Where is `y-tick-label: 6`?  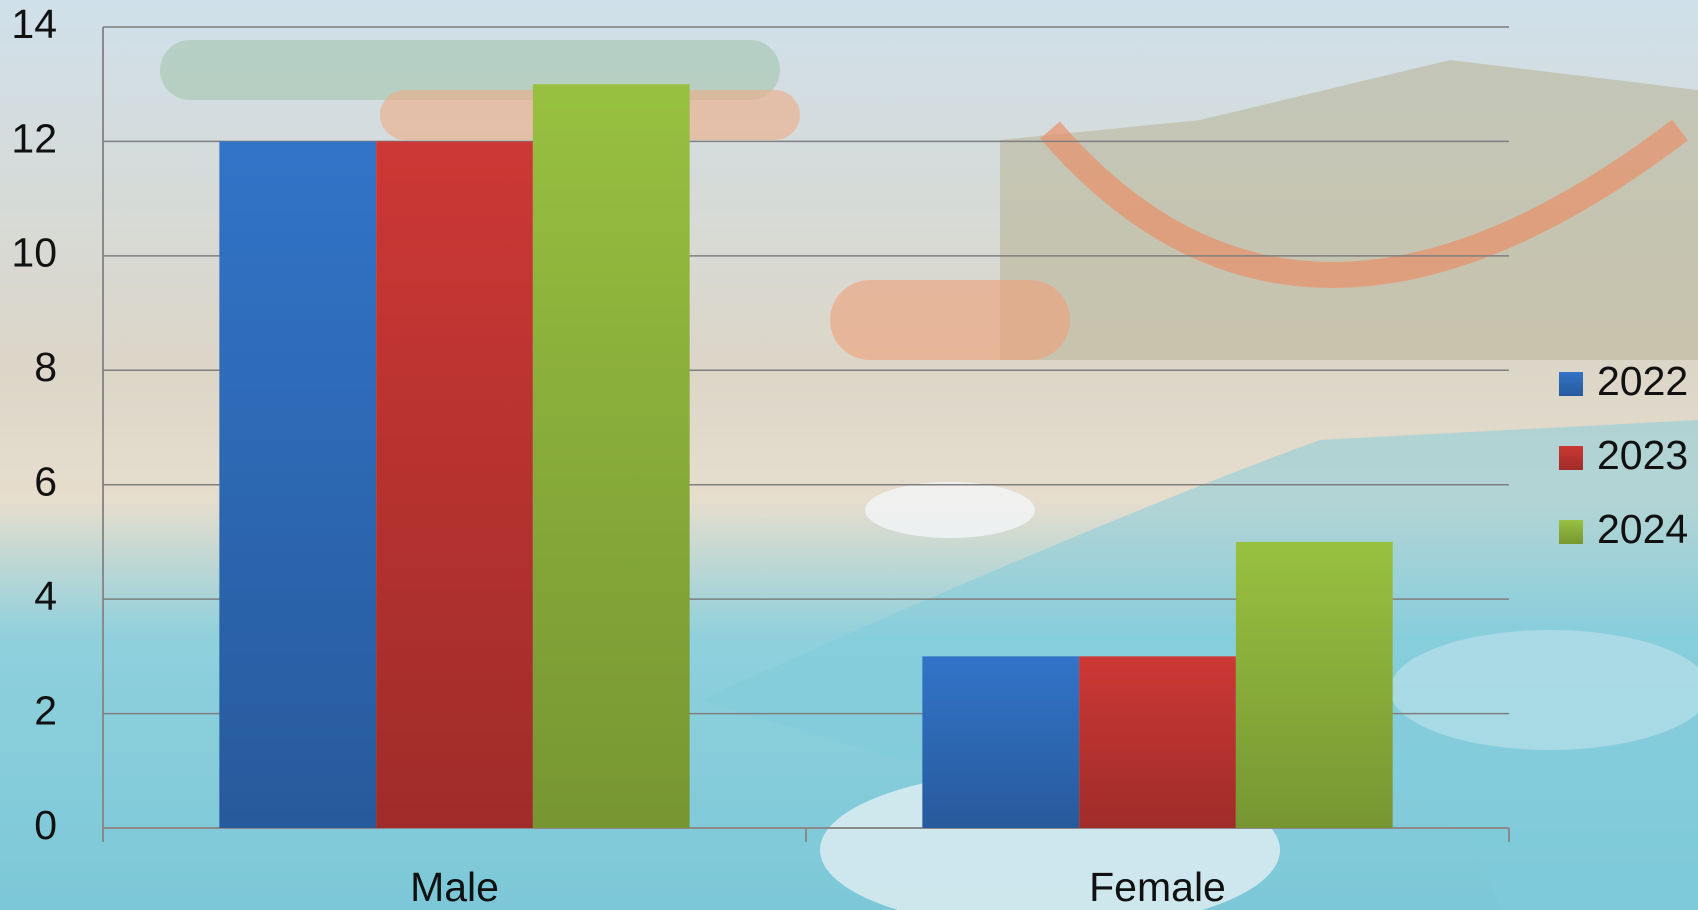 y-tick-label: 6 is located at coordinates (45, 482).